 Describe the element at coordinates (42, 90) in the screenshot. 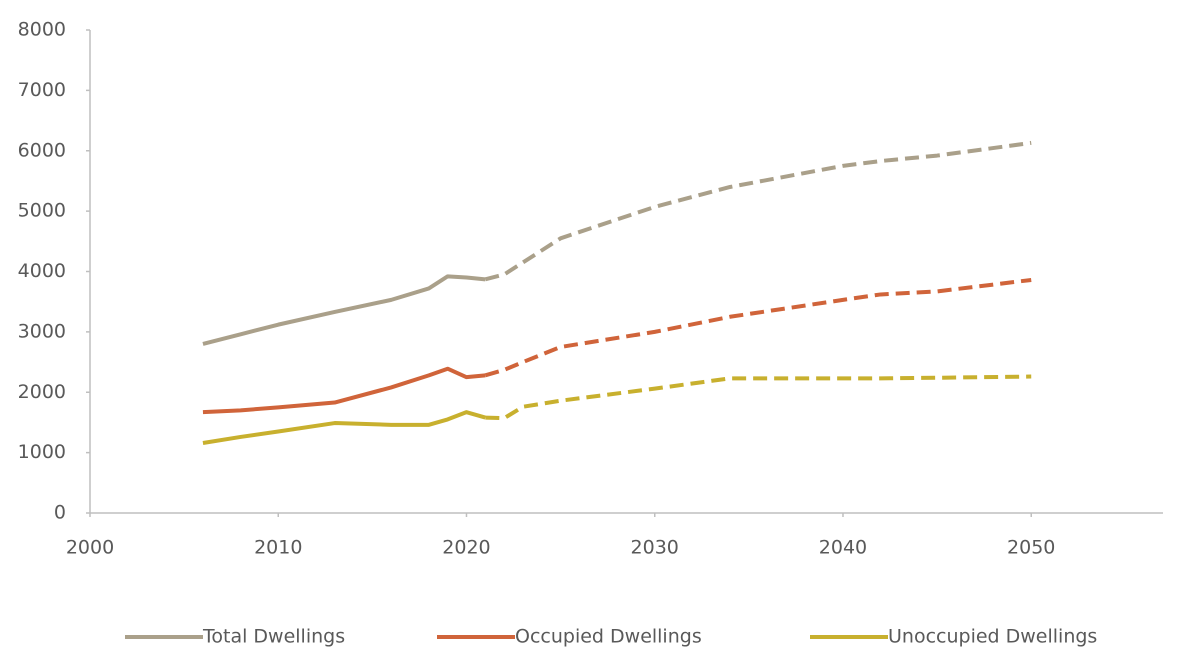

I see `y-tick-label: 7000` at that location.